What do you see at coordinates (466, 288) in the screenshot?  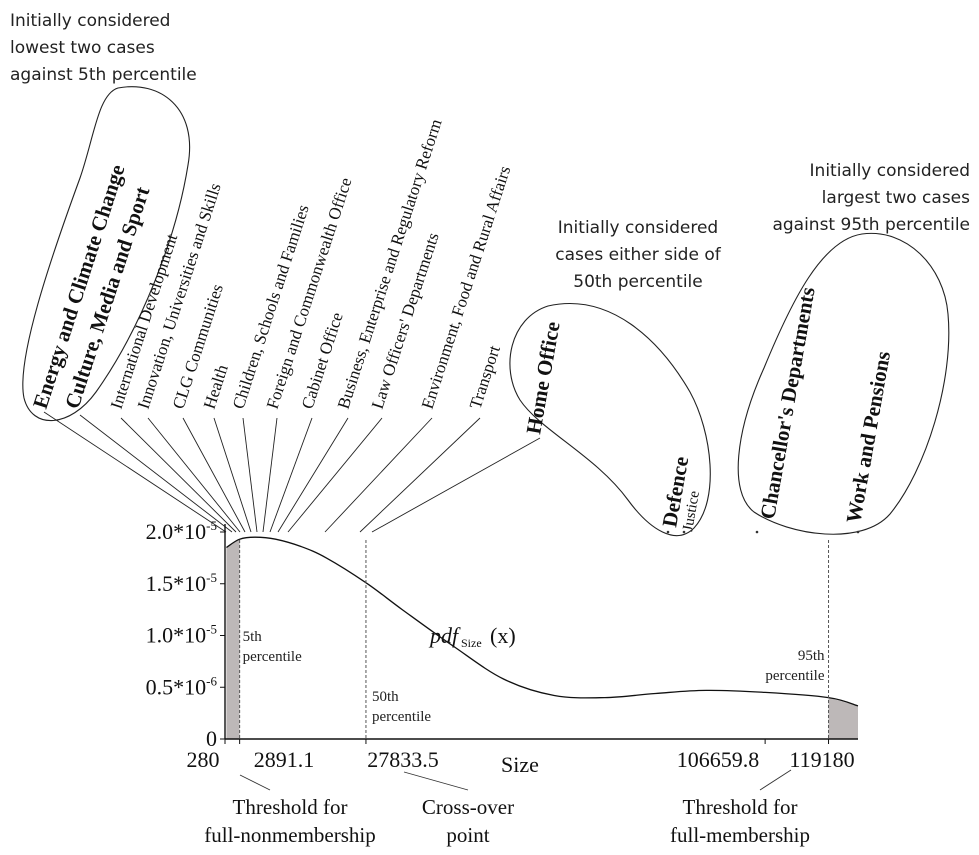 I see `dept-environment-food-rural: Environment, Food and Rural Affairs` at bounding box center [466, 288].